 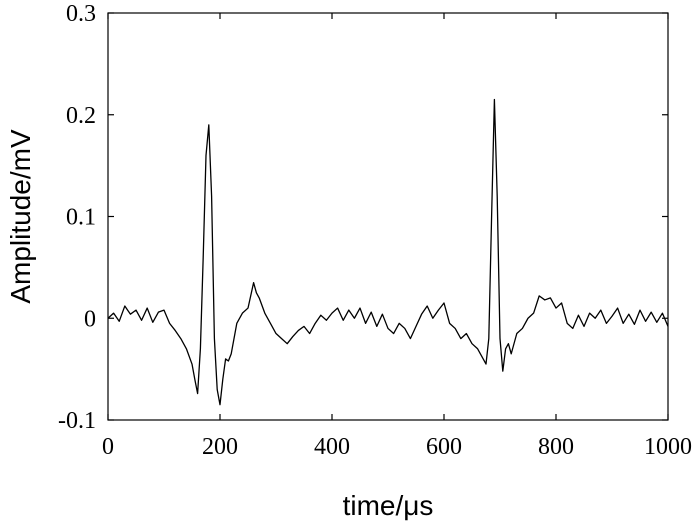 What do you see at coordinates (220, 447) in the screenshot?
I see `x-tick-label: 200` at bounding box center [220, 447].